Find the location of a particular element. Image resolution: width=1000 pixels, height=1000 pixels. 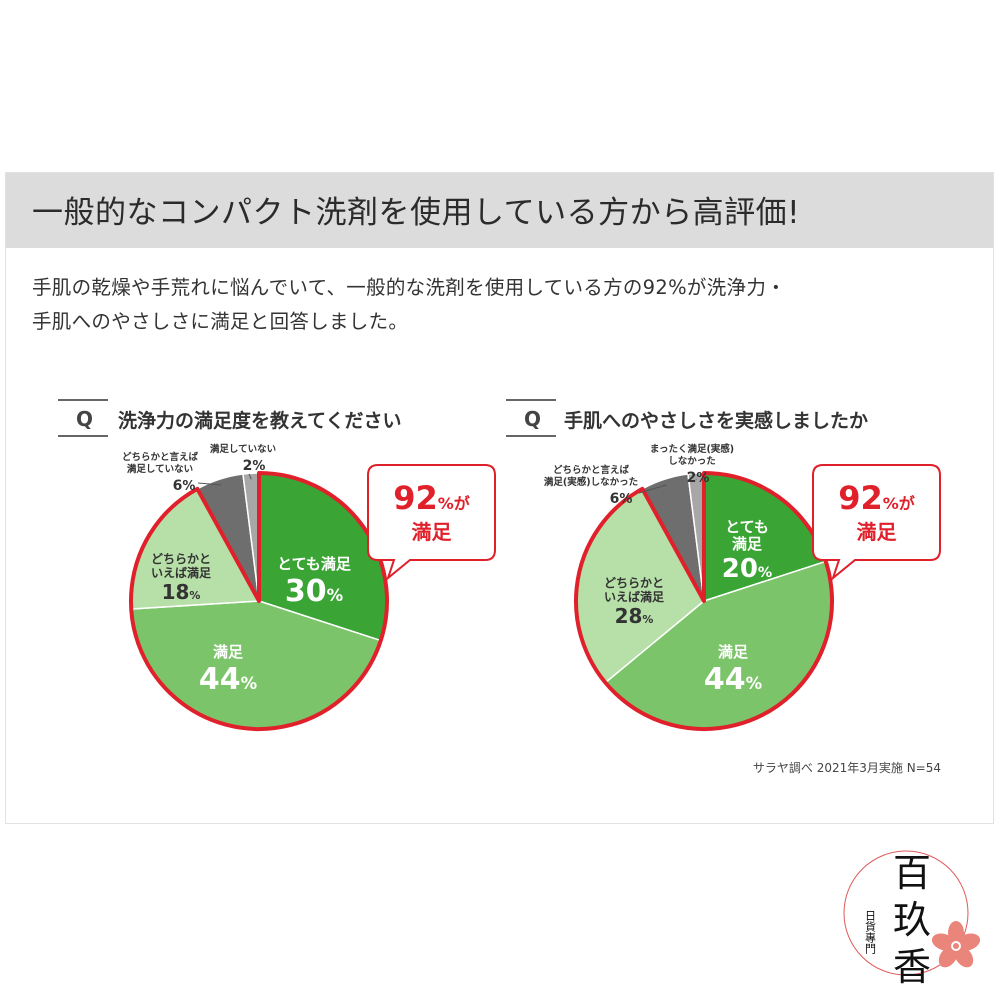

pie-1-callout-label: 満足 is located at coordinates (432, 532).